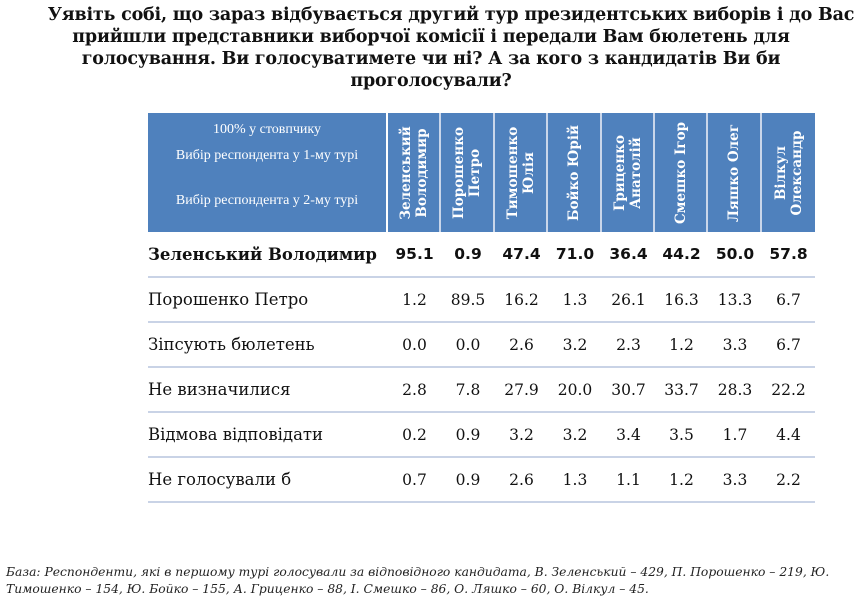 The width and height of the screenshot is (862, 602). I want to click on row-label: Порошенко Петро, so click(228, 299).